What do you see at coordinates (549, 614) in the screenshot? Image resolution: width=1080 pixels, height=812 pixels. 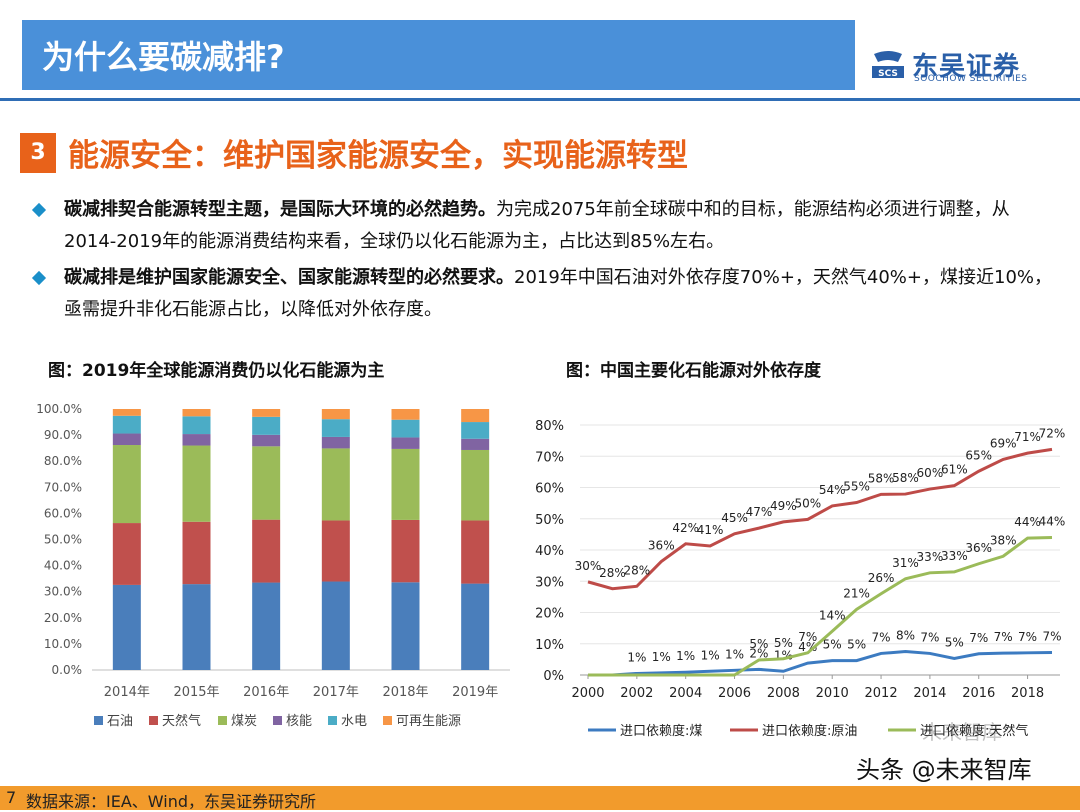 I see `y-tick-label: 20%` at bounding box center [549, 614].